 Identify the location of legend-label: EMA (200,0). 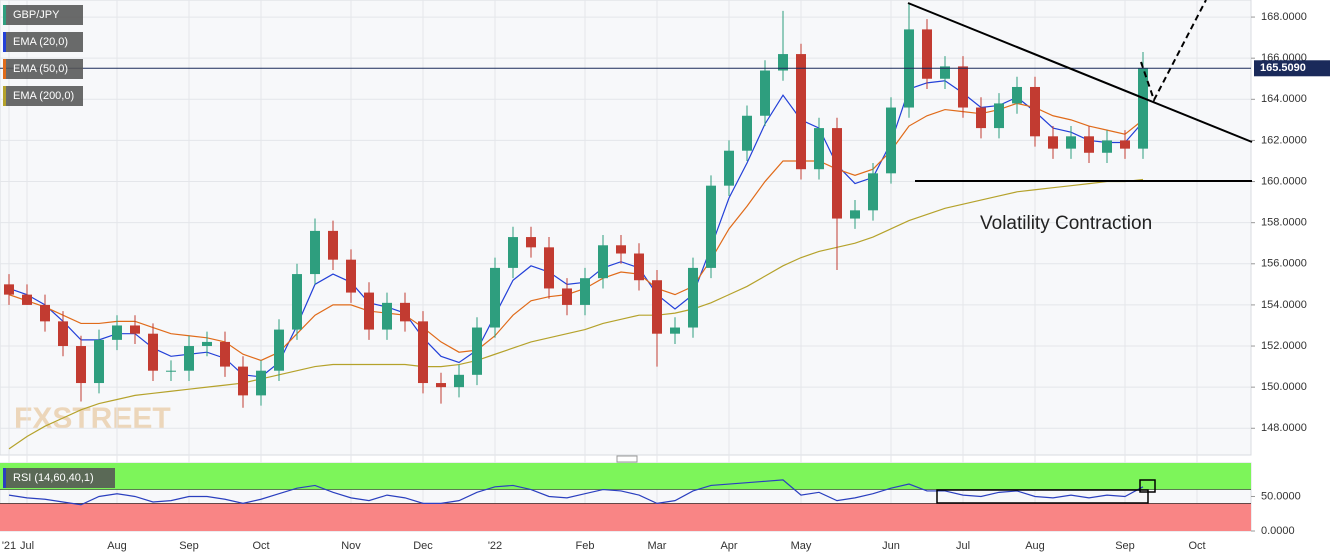
(43, 96).